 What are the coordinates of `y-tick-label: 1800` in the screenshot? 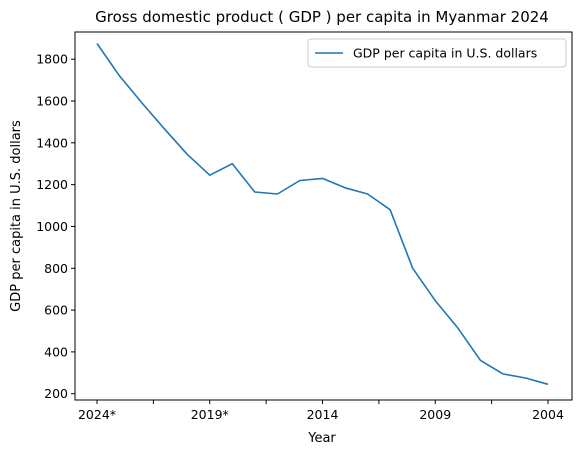 It's located at (52, 59).